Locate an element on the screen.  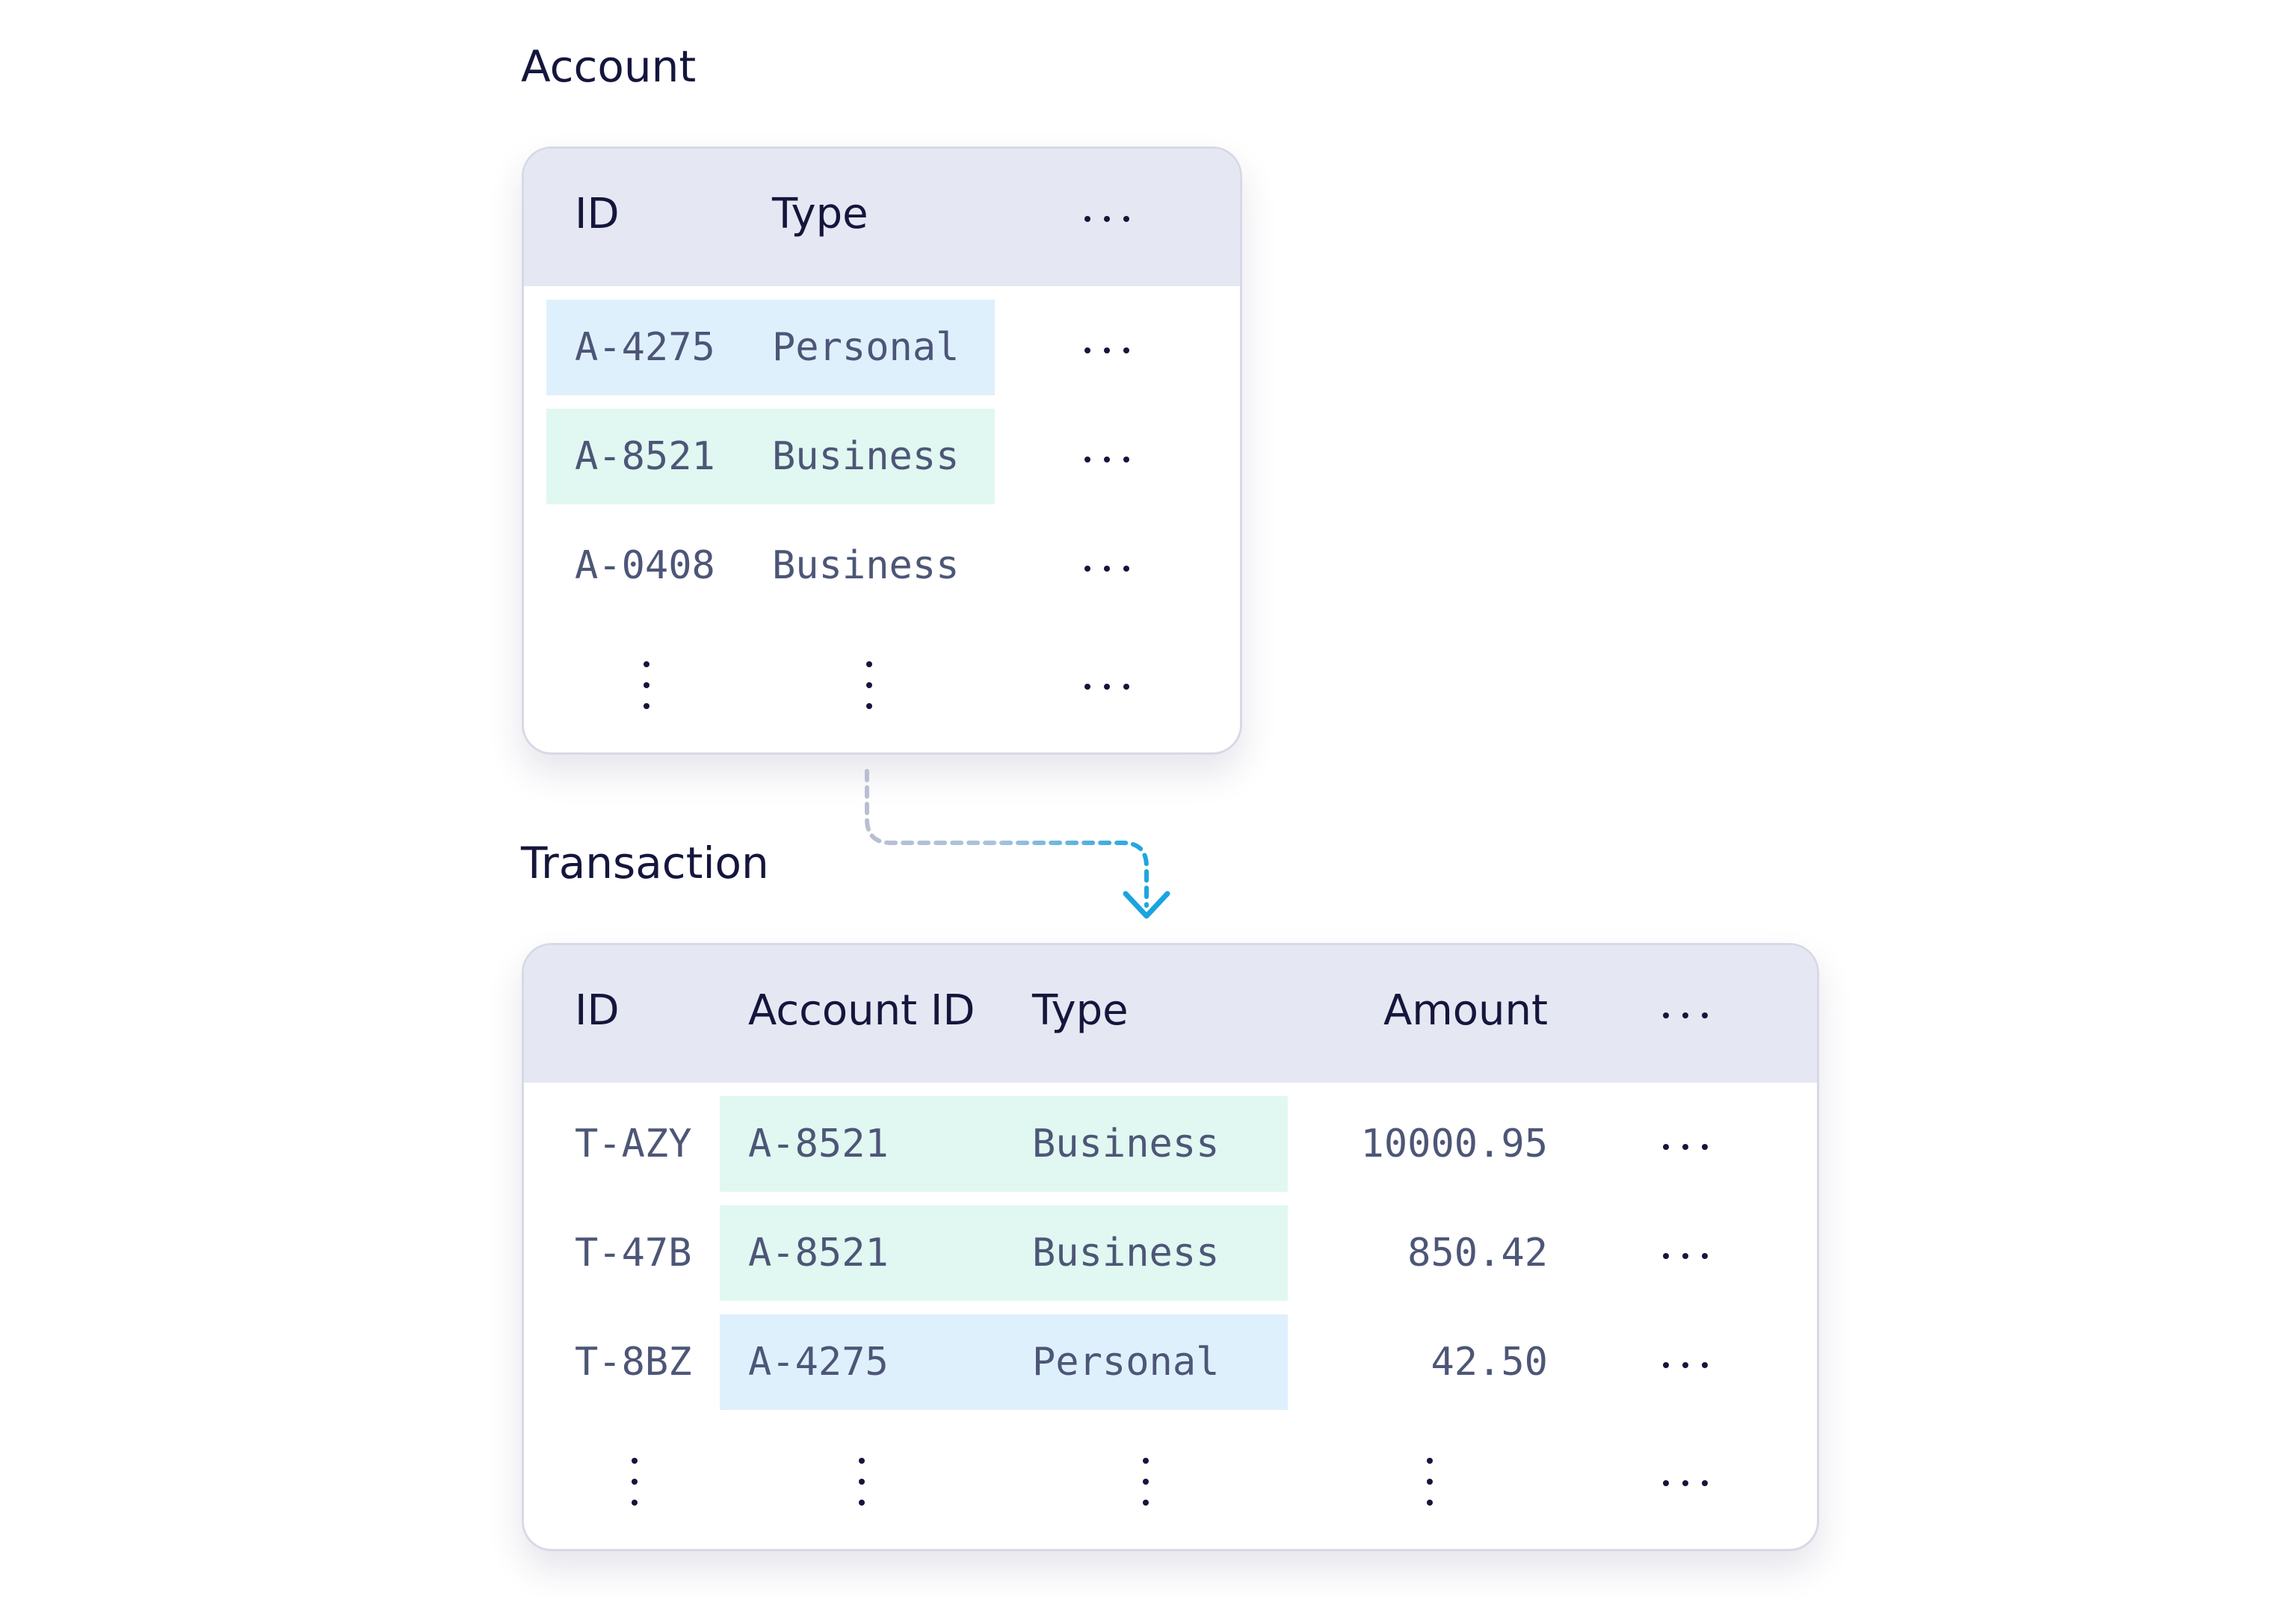
transaction-row-amount: 10000.95 is located at coordinates (1454, 1144).